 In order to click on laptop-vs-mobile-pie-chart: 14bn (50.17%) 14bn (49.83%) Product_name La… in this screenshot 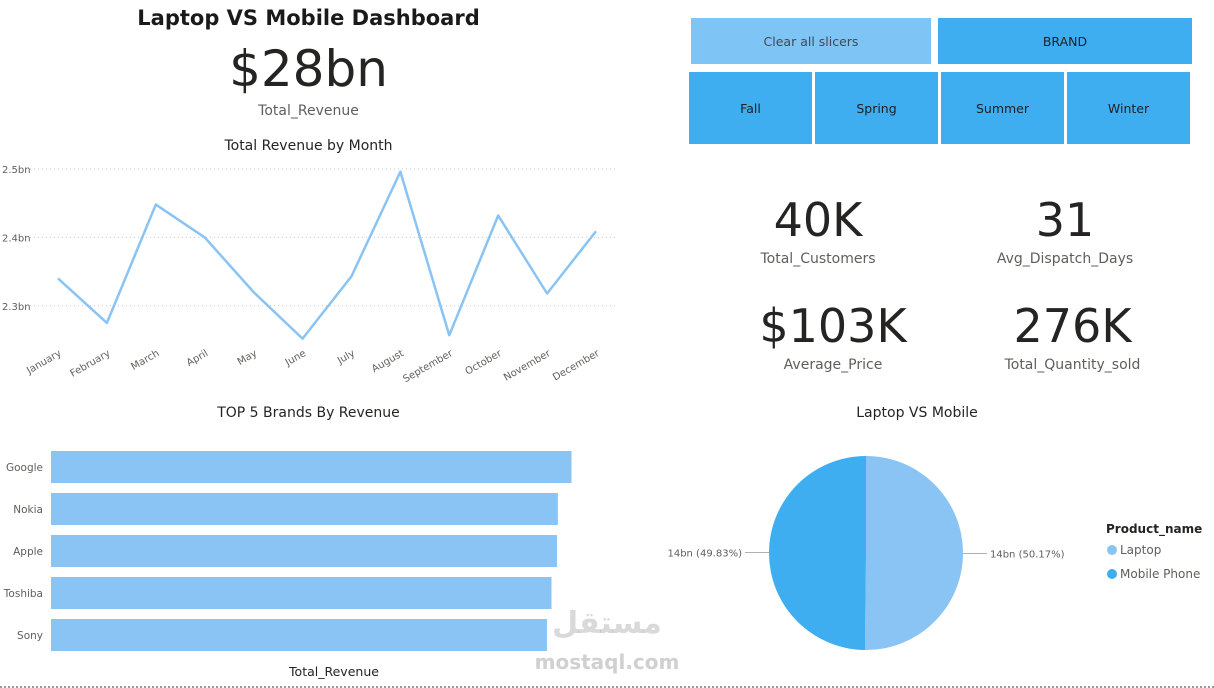, I will do `click(934, 553)`.